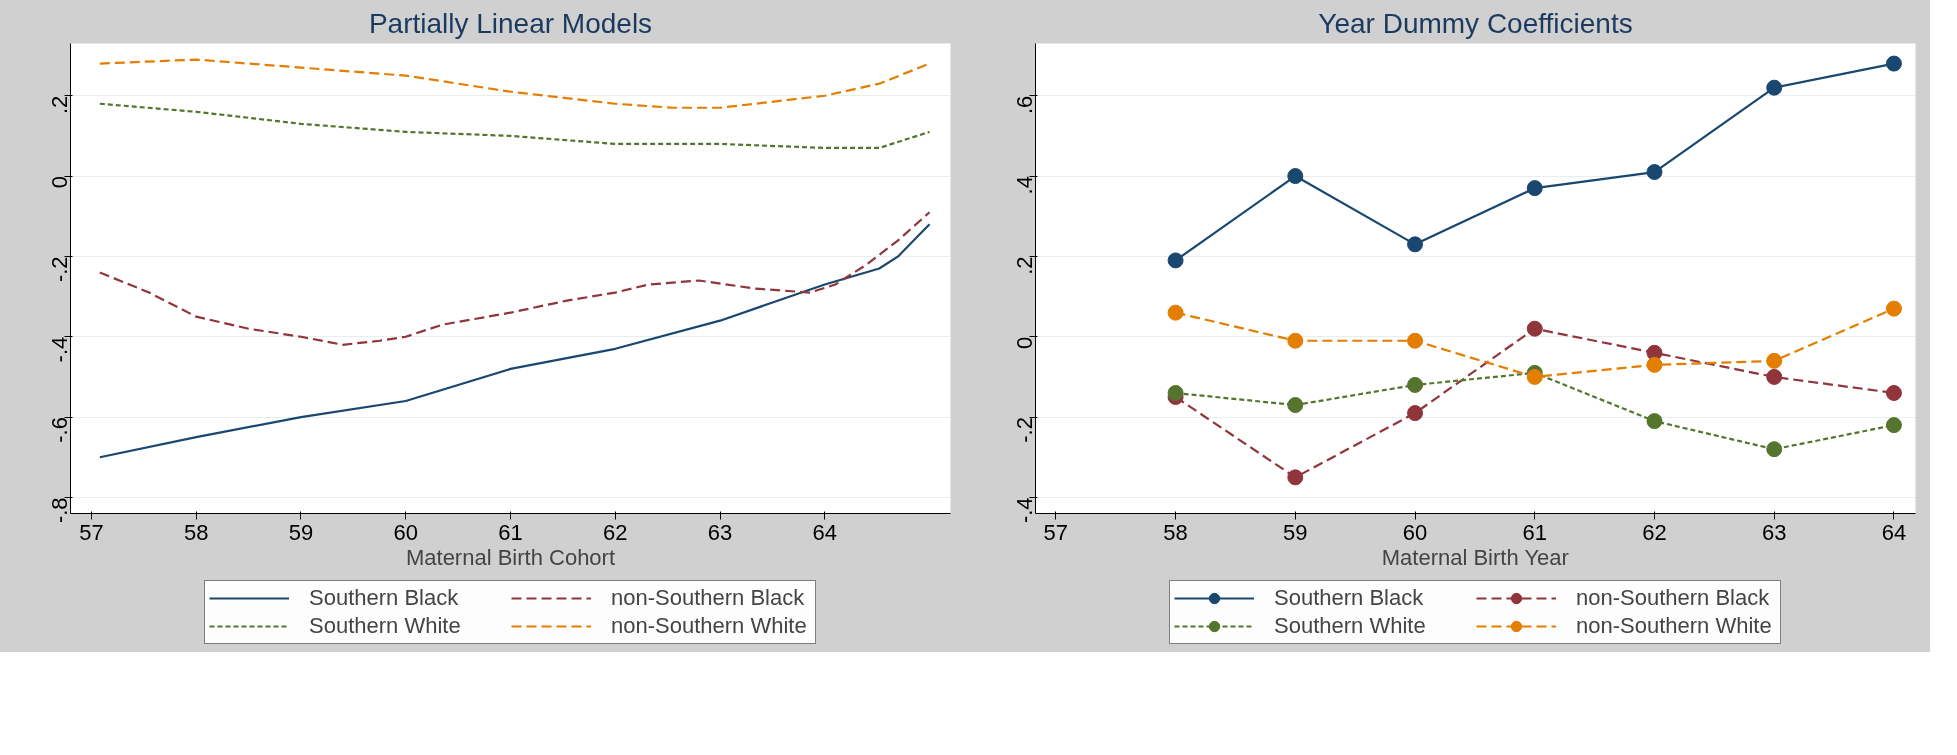  Describe the element at coordinates (1475, 23) in the screenshot. I see `chart-title: Year Dummy Coefficients` at that location.